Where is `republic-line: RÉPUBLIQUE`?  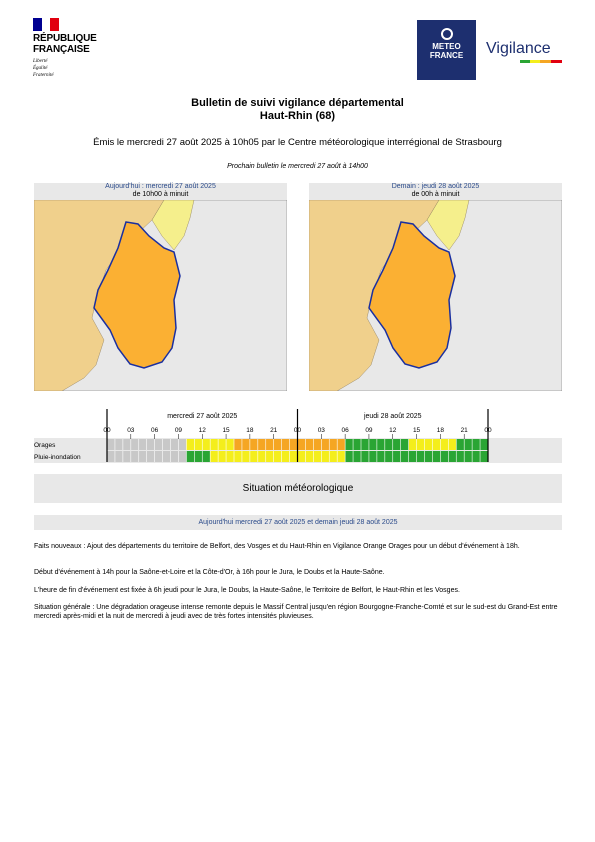 republic-line: RÉPUBLIQUE is located at coordinates (65, 38).